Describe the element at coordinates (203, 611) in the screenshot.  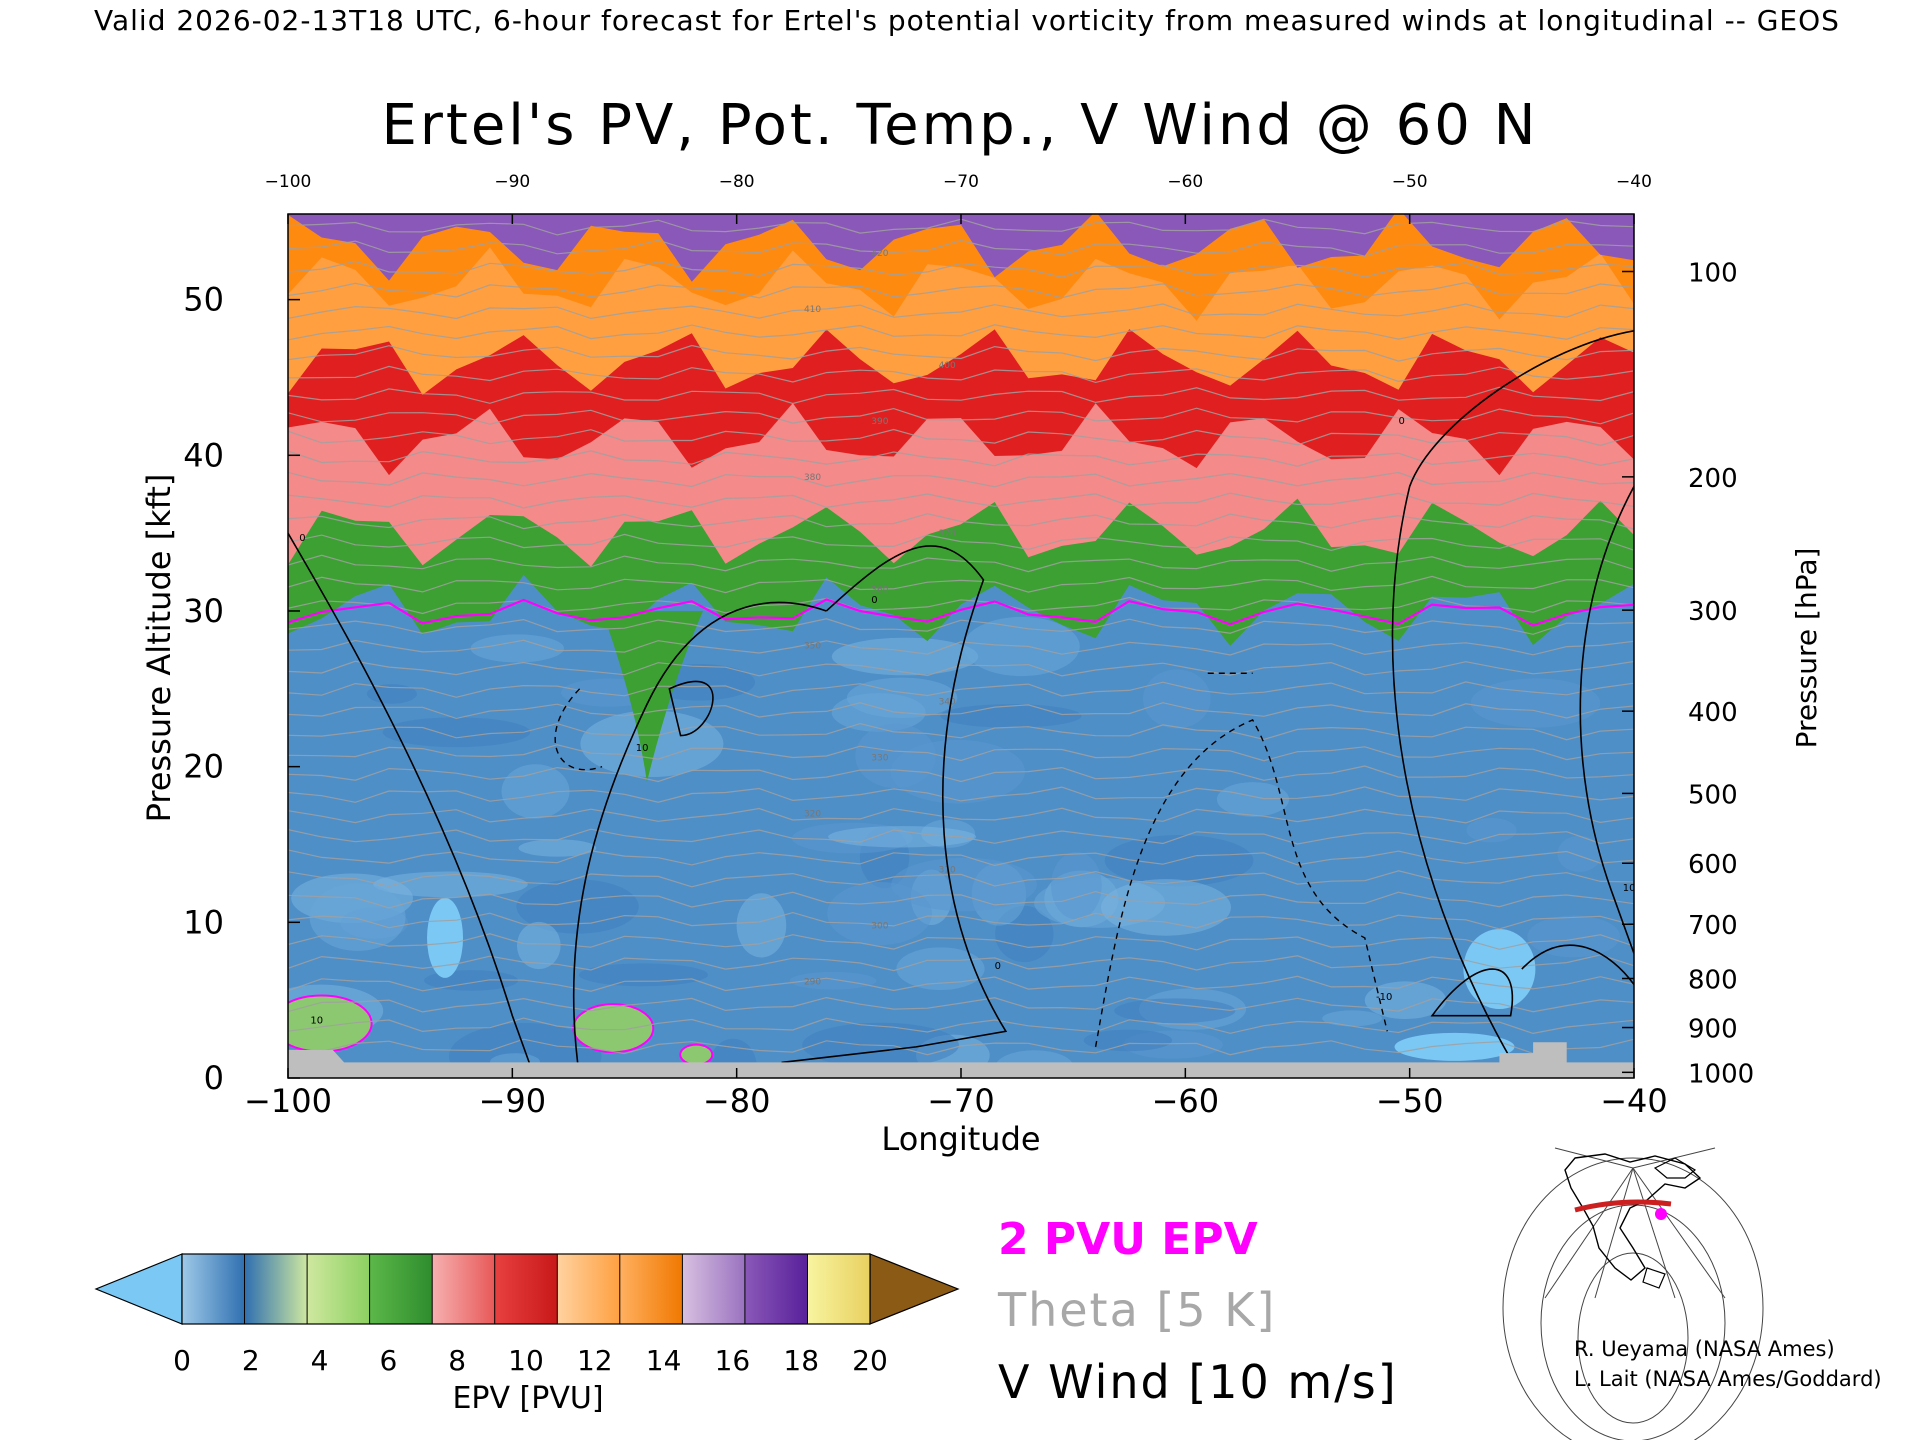
I see `y-tick-label-left: 30` at that location.